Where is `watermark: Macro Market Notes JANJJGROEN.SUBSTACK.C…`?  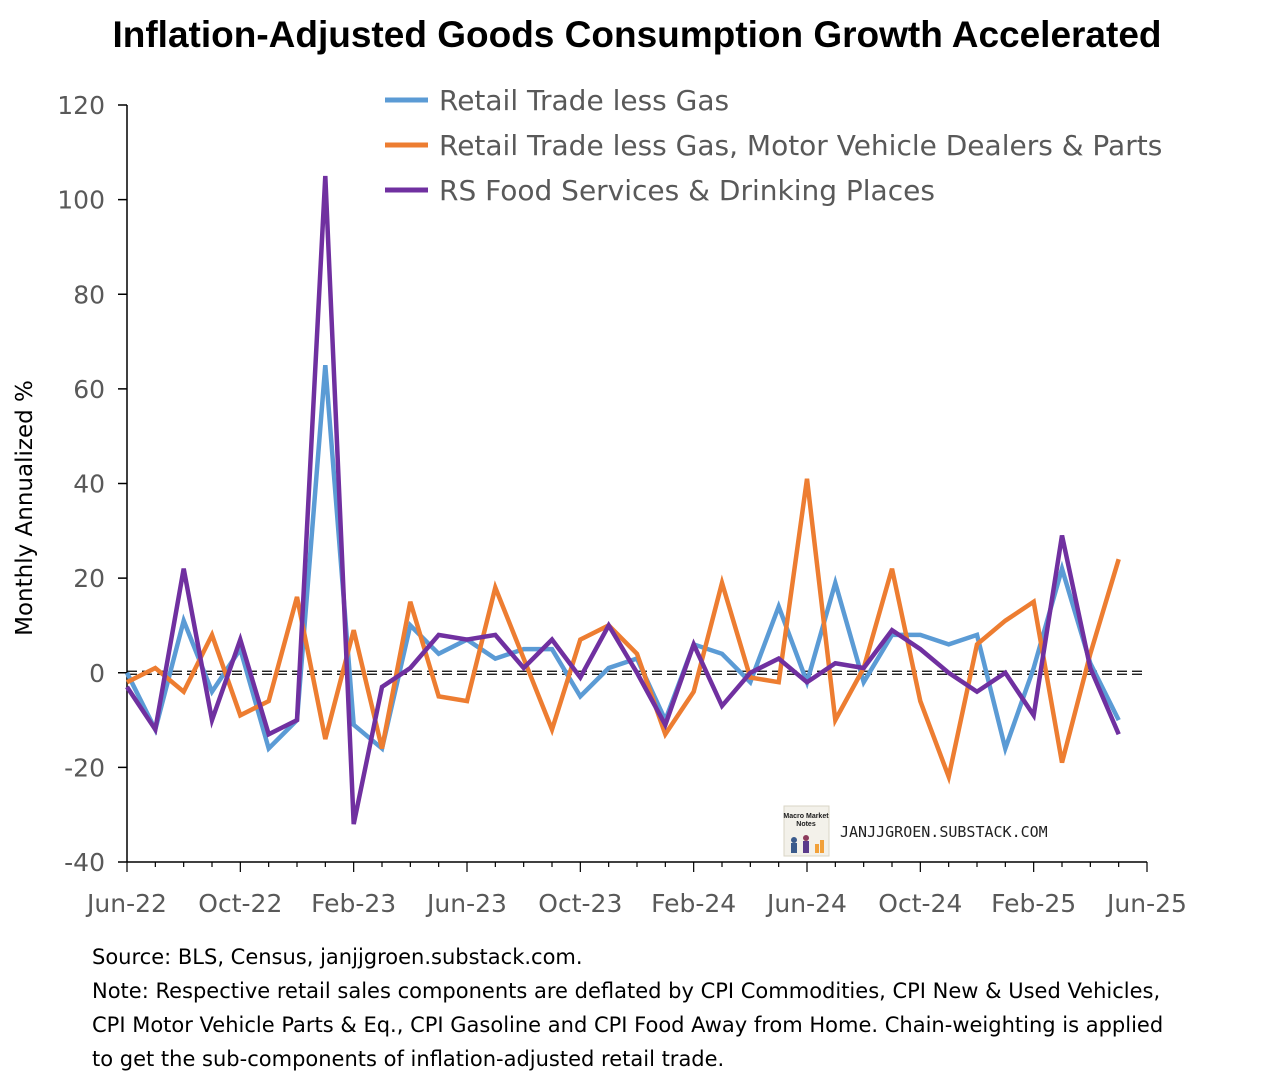 watermark: Macro Market Notes JANJJGROEN.SUBSTACK.C… is located at coordinates (915, 831).